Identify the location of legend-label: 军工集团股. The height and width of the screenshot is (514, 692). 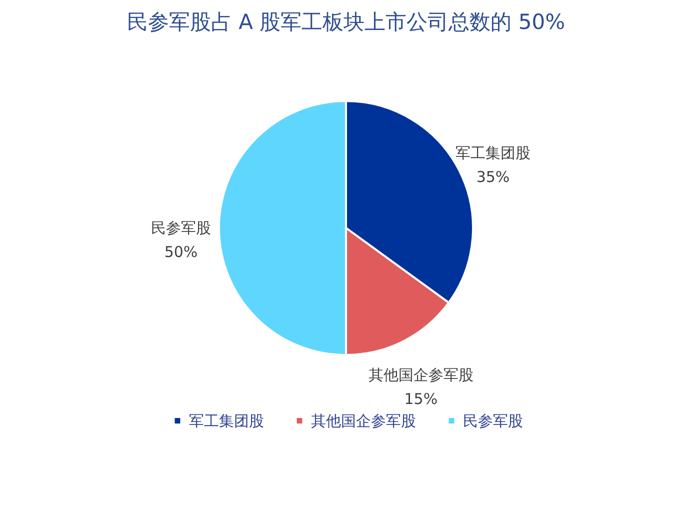
(226, 421).